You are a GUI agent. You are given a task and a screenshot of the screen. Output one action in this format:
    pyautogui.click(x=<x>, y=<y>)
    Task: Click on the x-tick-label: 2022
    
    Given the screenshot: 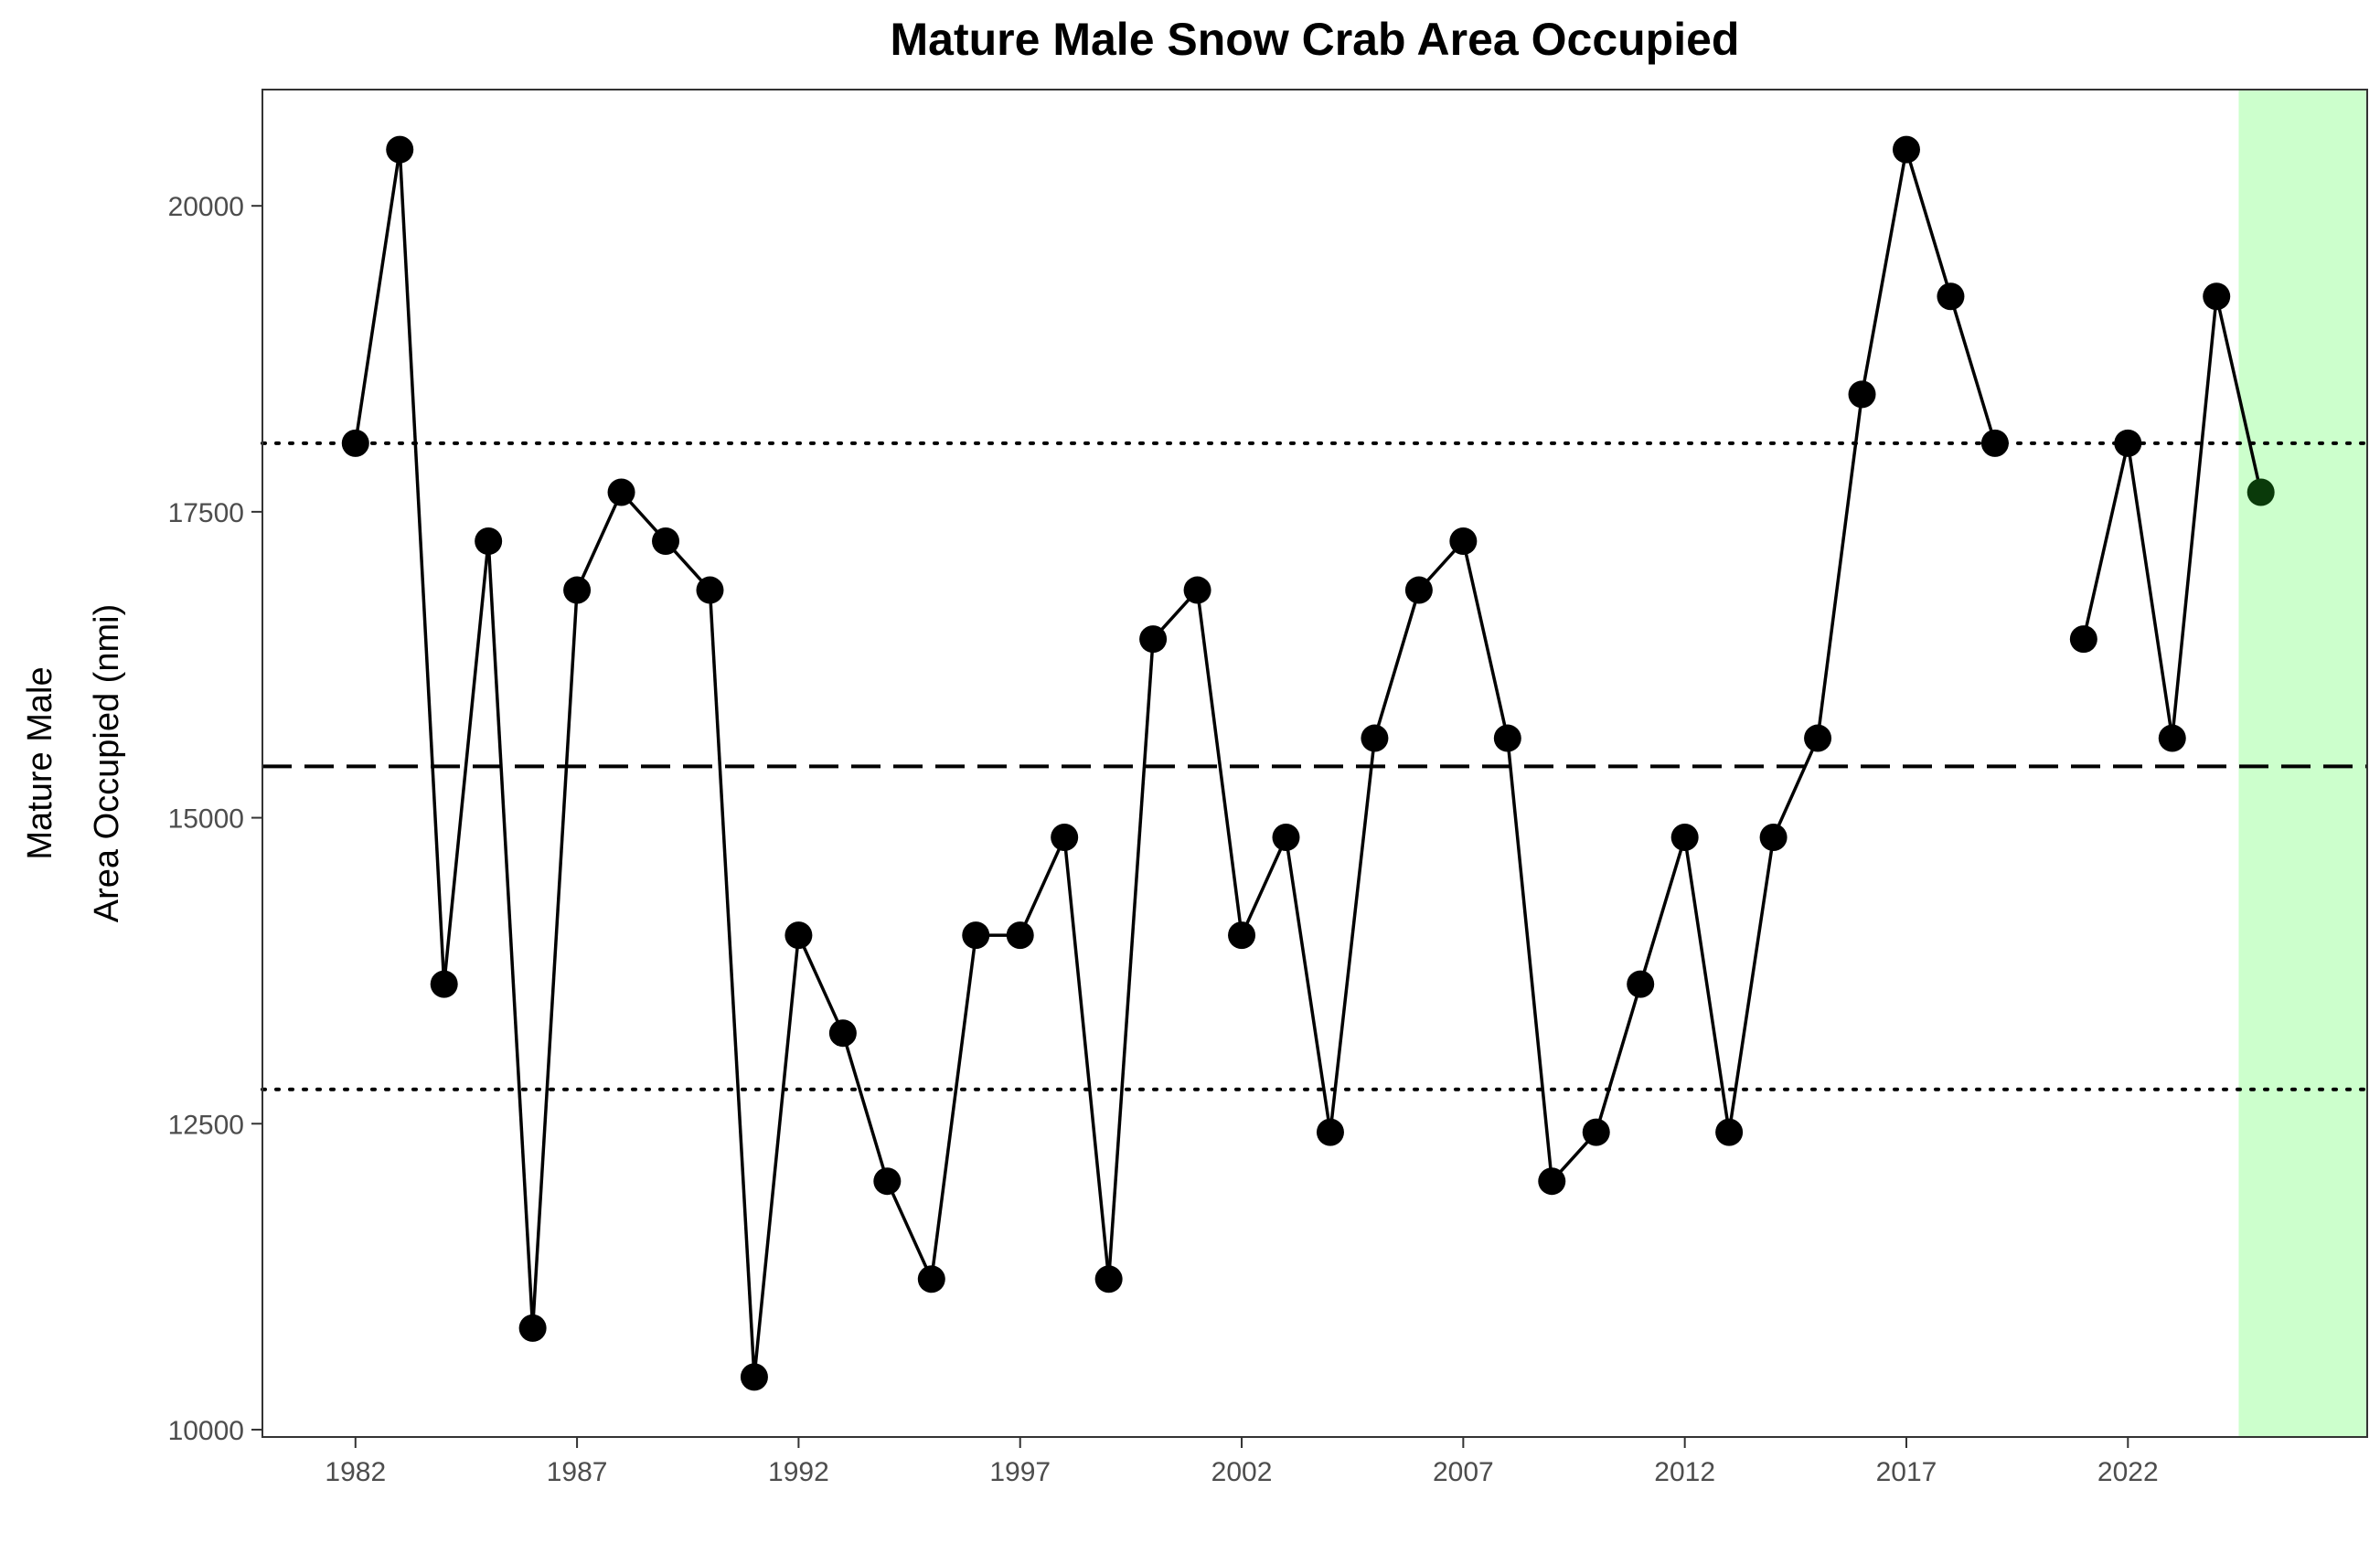 What is the action you would take?
    pyautogui.click(x=2128, y=1472)
    